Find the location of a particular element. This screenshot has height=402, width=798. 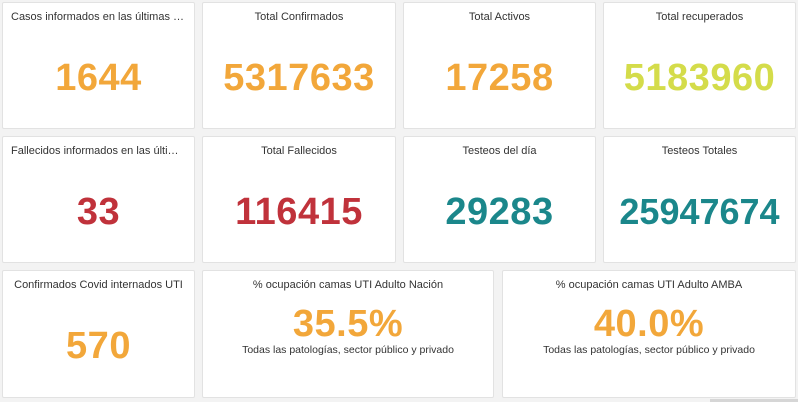

card-title: Total recuperados is located at coordinates (699, 17).